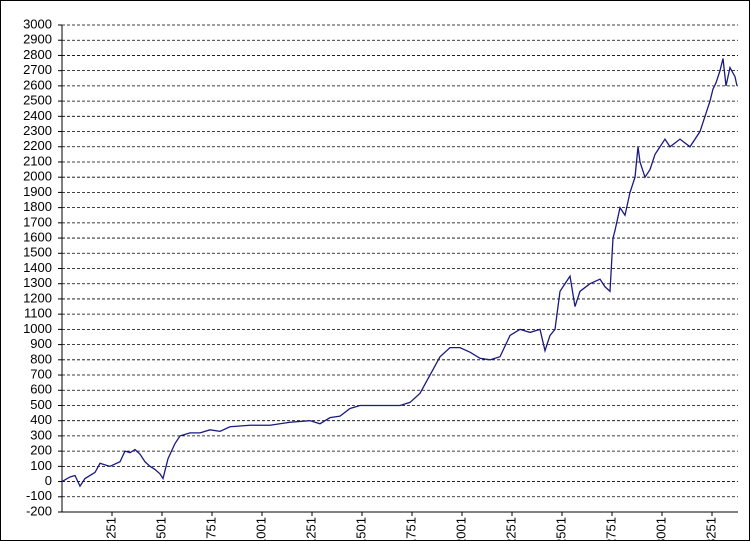 The image size is (750, 541). What do you see at coordinates (37, 160) in the screenshot?
I see `y-tick-label: 2100` at bounding box center [37, 160].